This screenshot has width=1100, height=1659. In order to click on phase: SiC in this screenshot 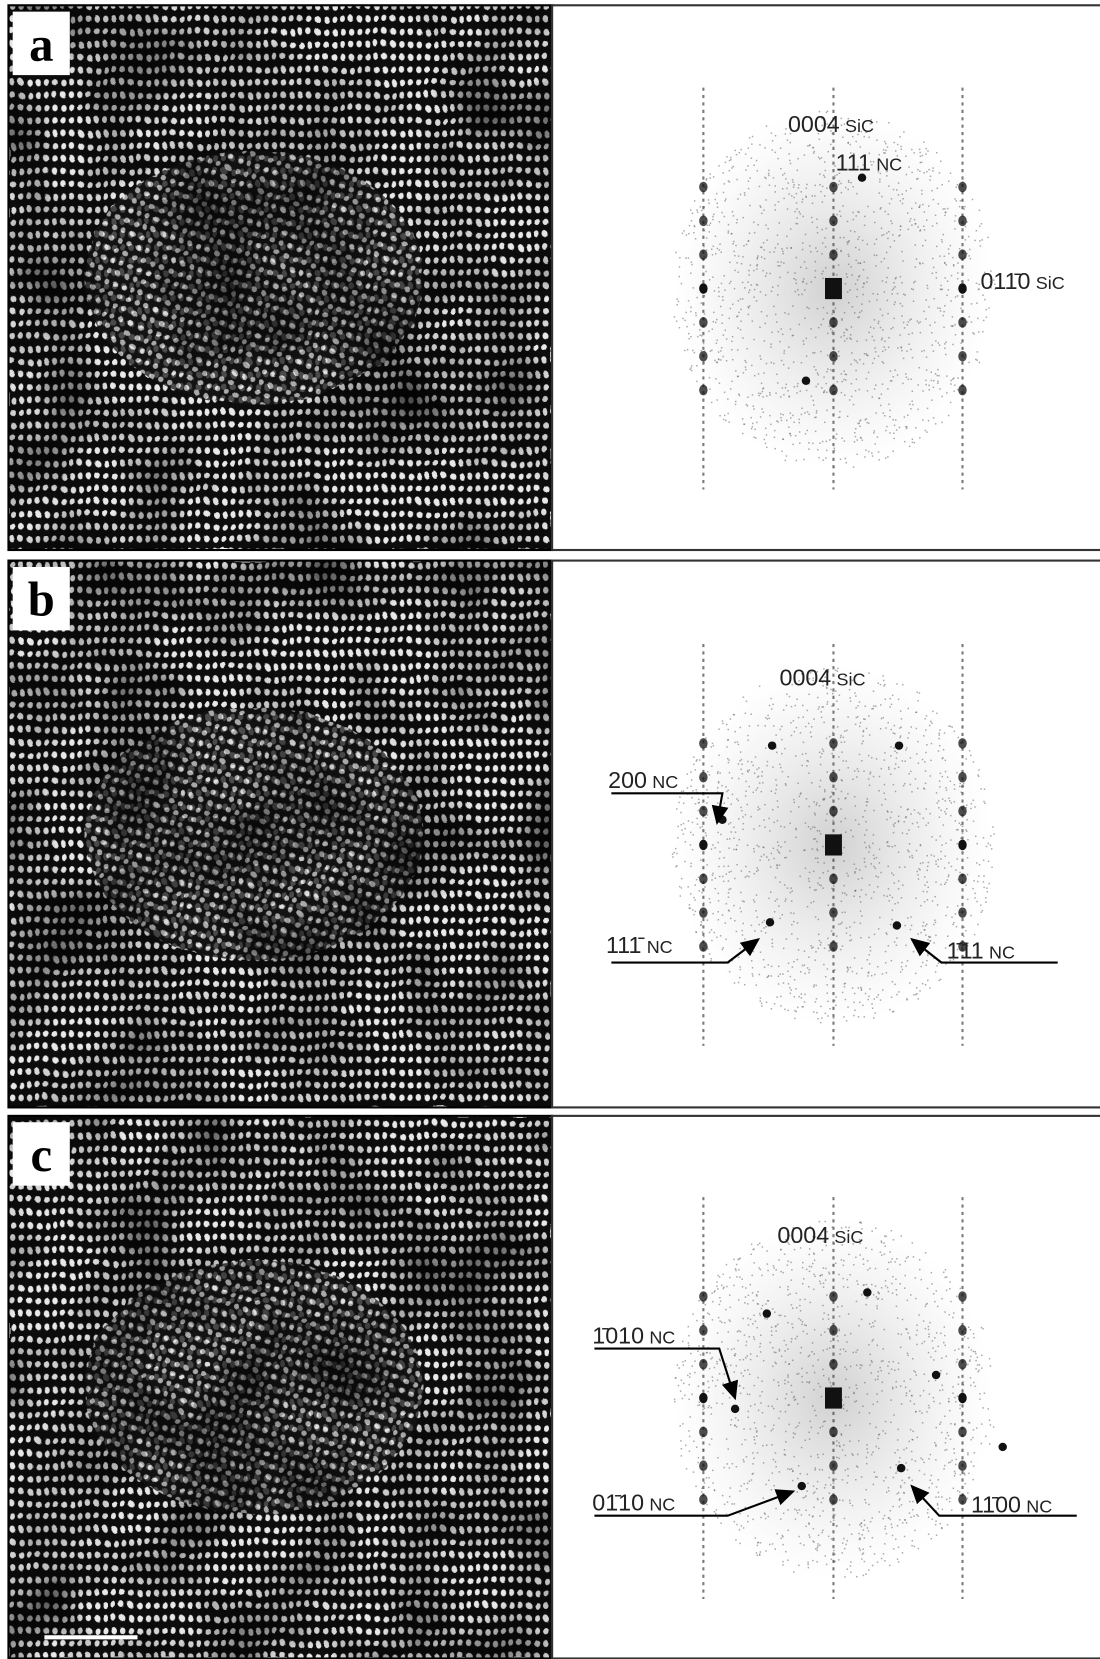, I will do `click(851, 679)`.